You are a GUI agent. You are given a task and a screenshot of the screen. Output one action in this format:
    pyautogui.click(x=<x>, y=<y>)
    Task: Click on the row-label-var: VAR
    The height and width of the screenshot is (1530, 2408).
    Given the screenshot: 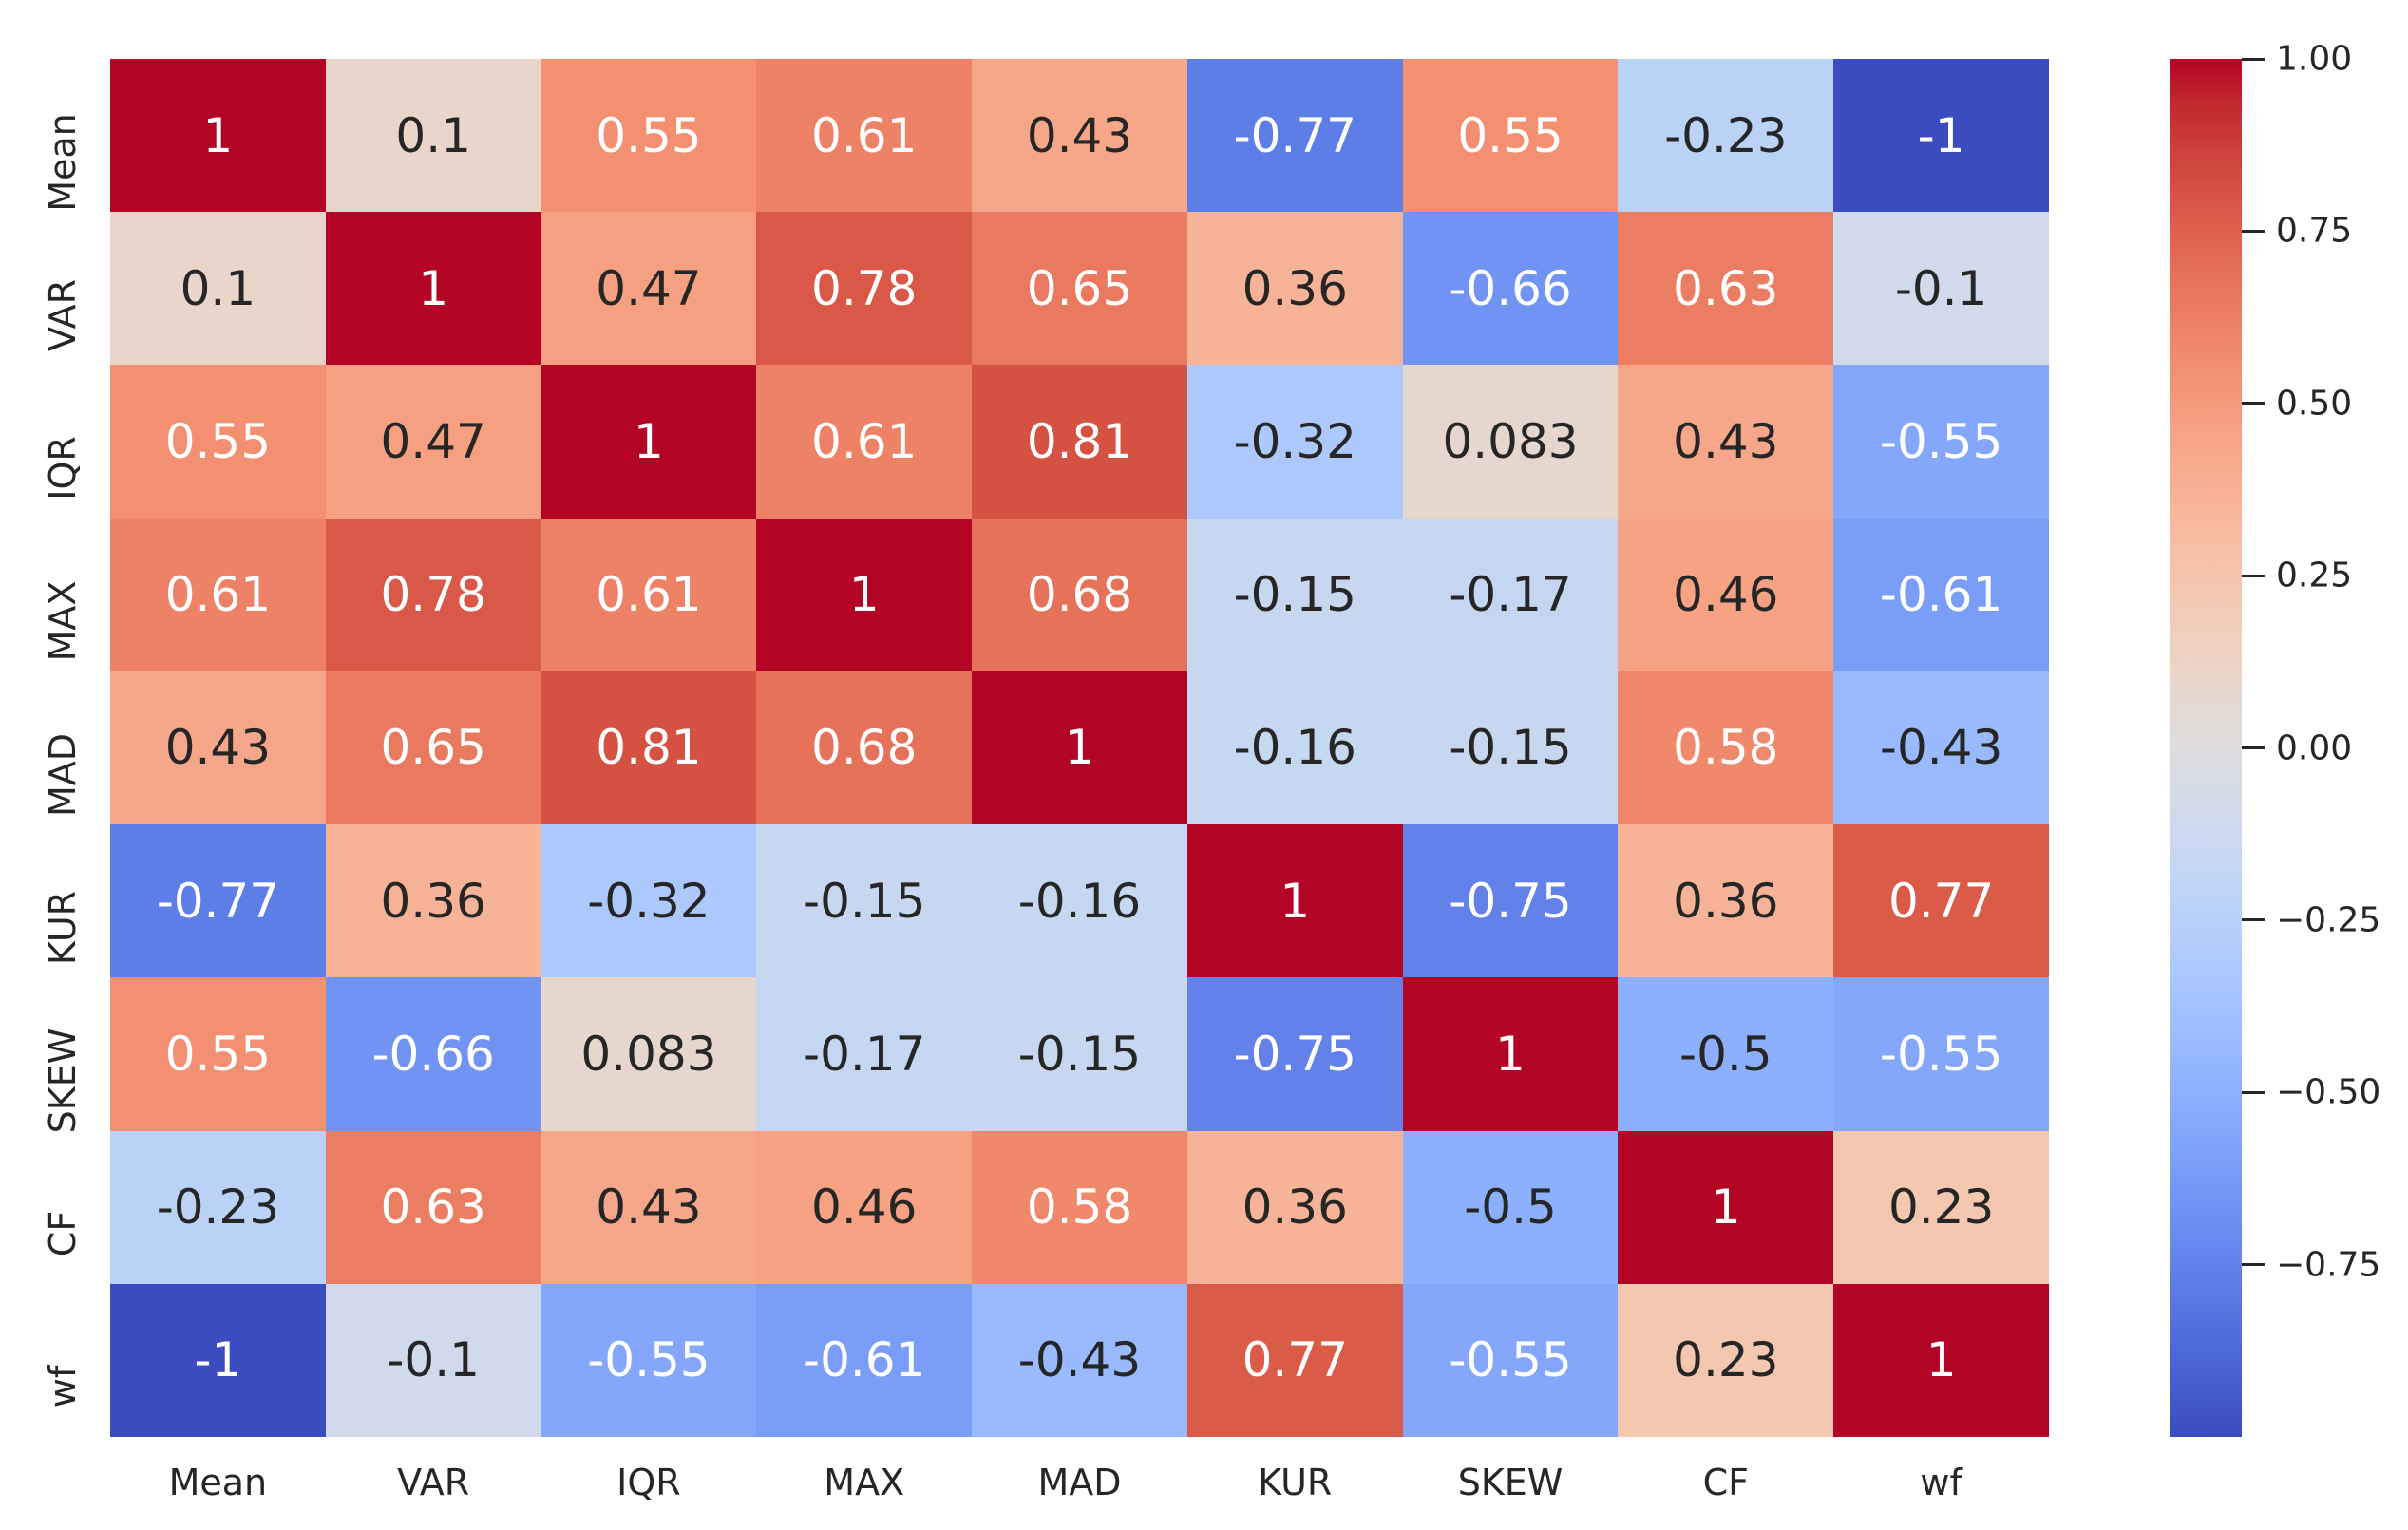 What is the action you would take?
    pyautogui.click(x=63, y=315)
    